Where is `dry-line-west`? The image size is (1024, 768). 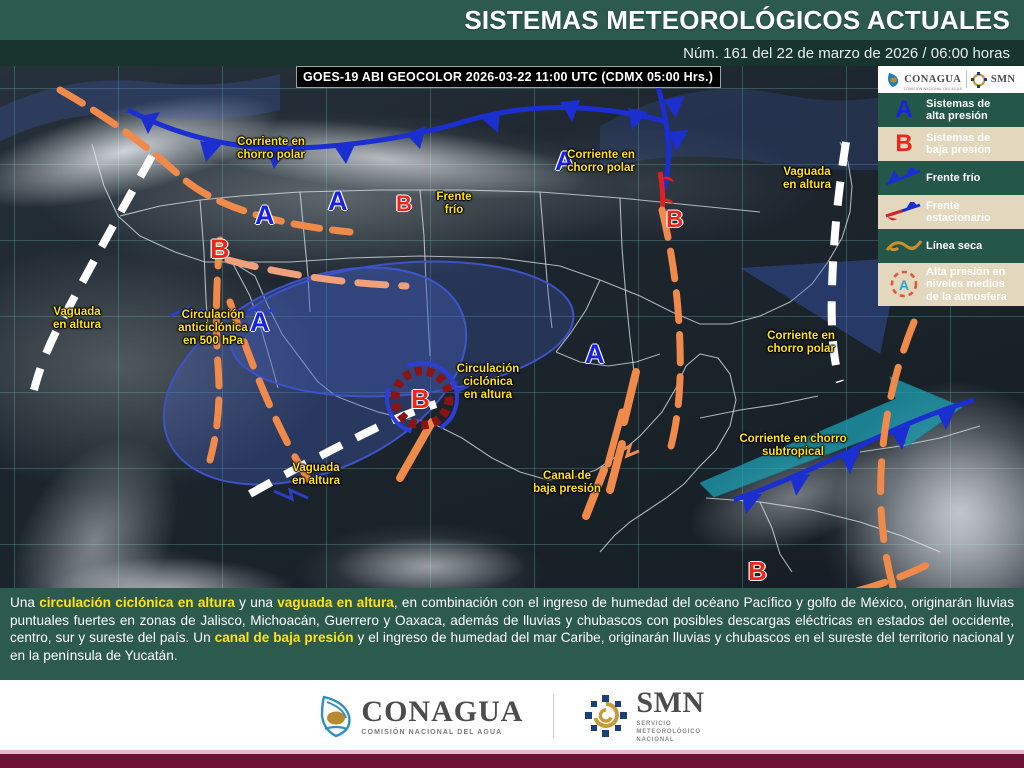 dry-line-west is located at coordinates (205, 161).